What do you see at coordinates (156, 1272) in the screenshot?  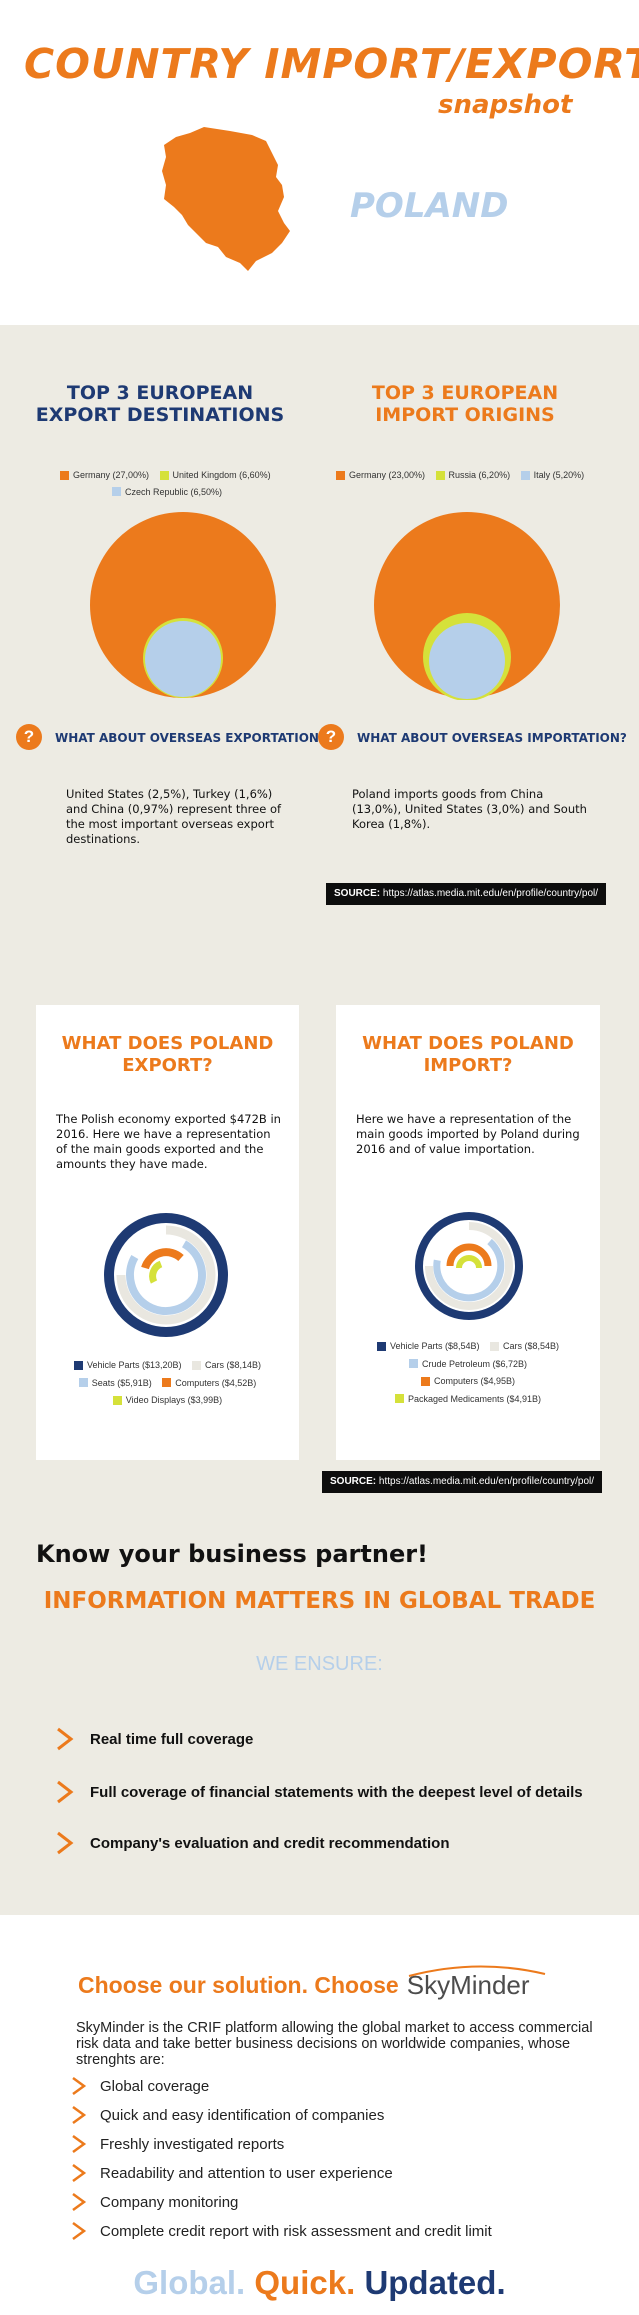 I see `ring-video-displays` at bounding box center [156, 1272].